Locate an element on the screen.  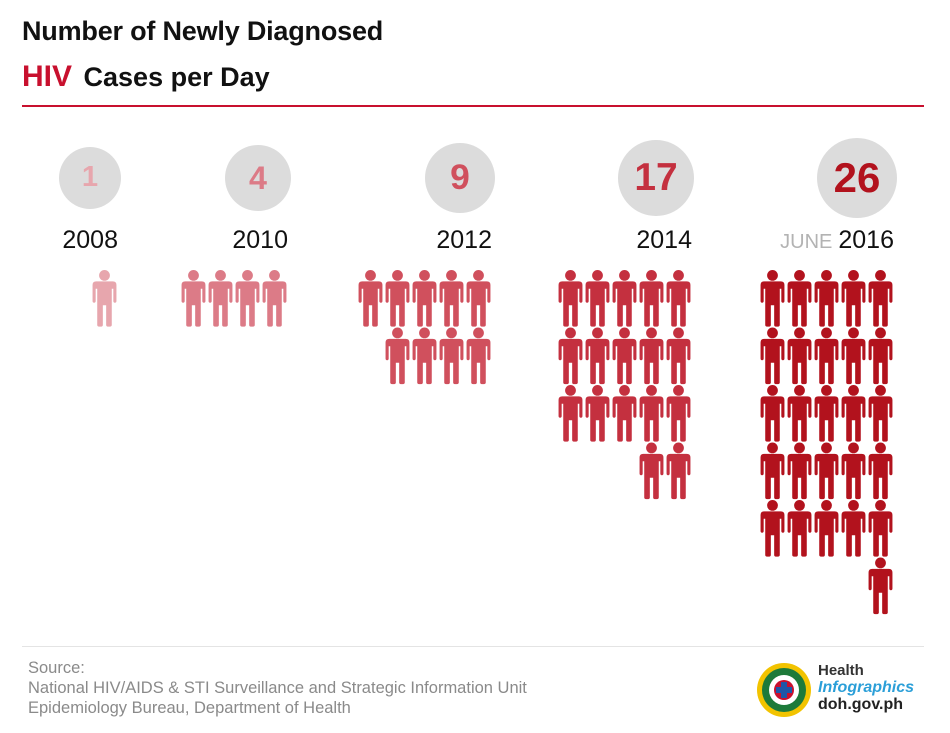
value-circle-2014: 17 is located at coordinates (656, 178).